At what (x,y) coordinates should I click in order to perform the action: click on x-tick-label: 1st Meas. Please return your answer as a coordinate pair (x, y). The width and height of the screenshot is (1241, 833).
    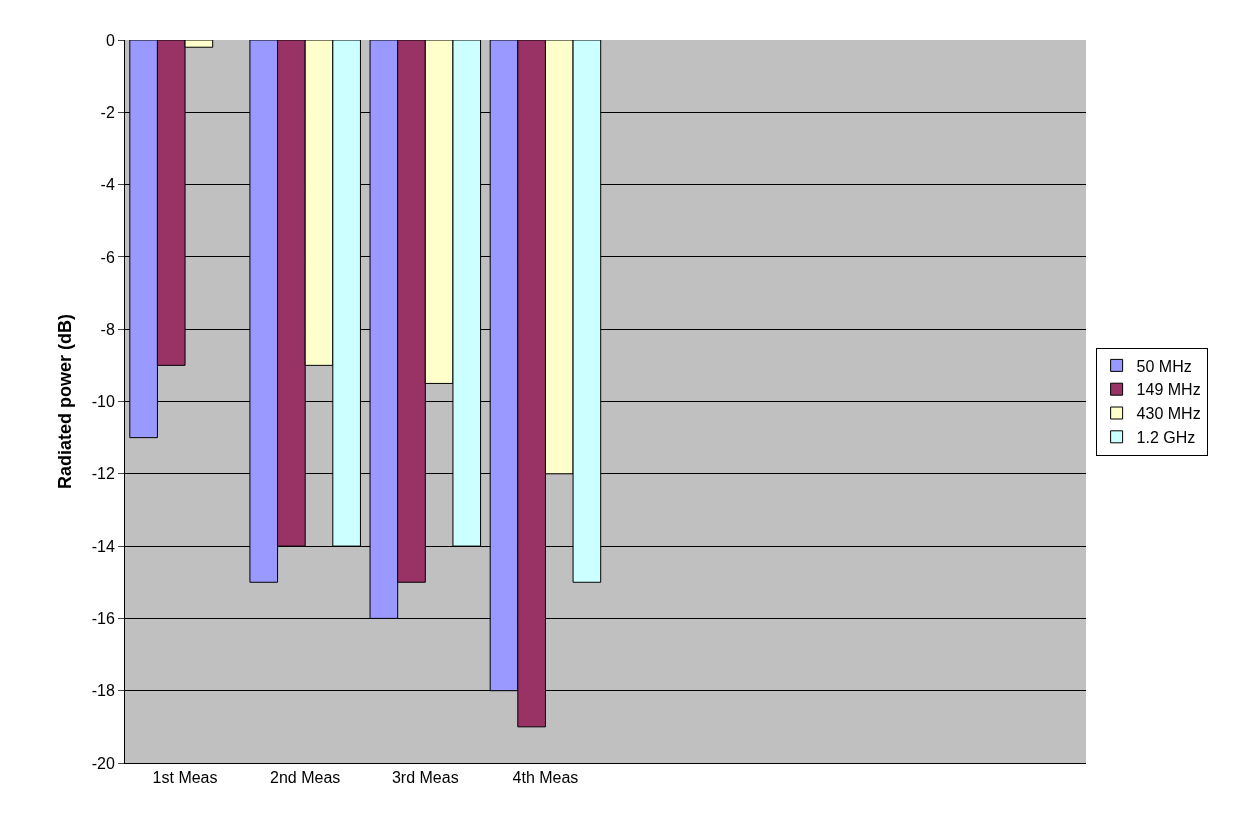
    Looking at the image, I should click on (185, 778).